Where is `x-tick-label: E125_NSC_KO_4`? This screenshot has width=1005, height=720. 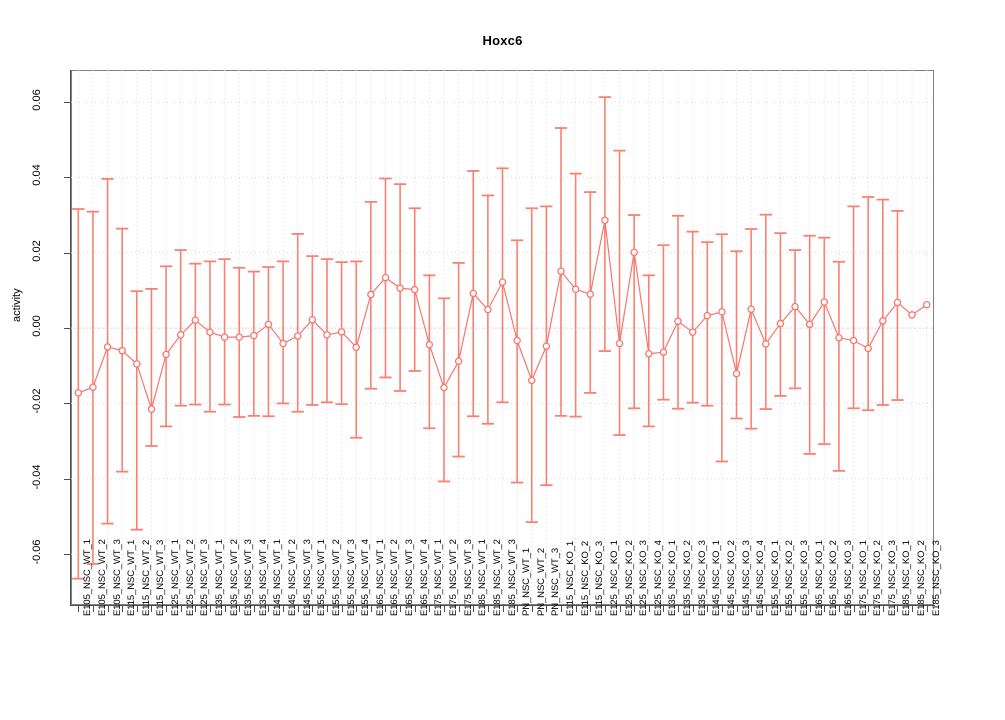 x-tick-label: E125_NSC_KO_4 is located at coordinates (658, 578).